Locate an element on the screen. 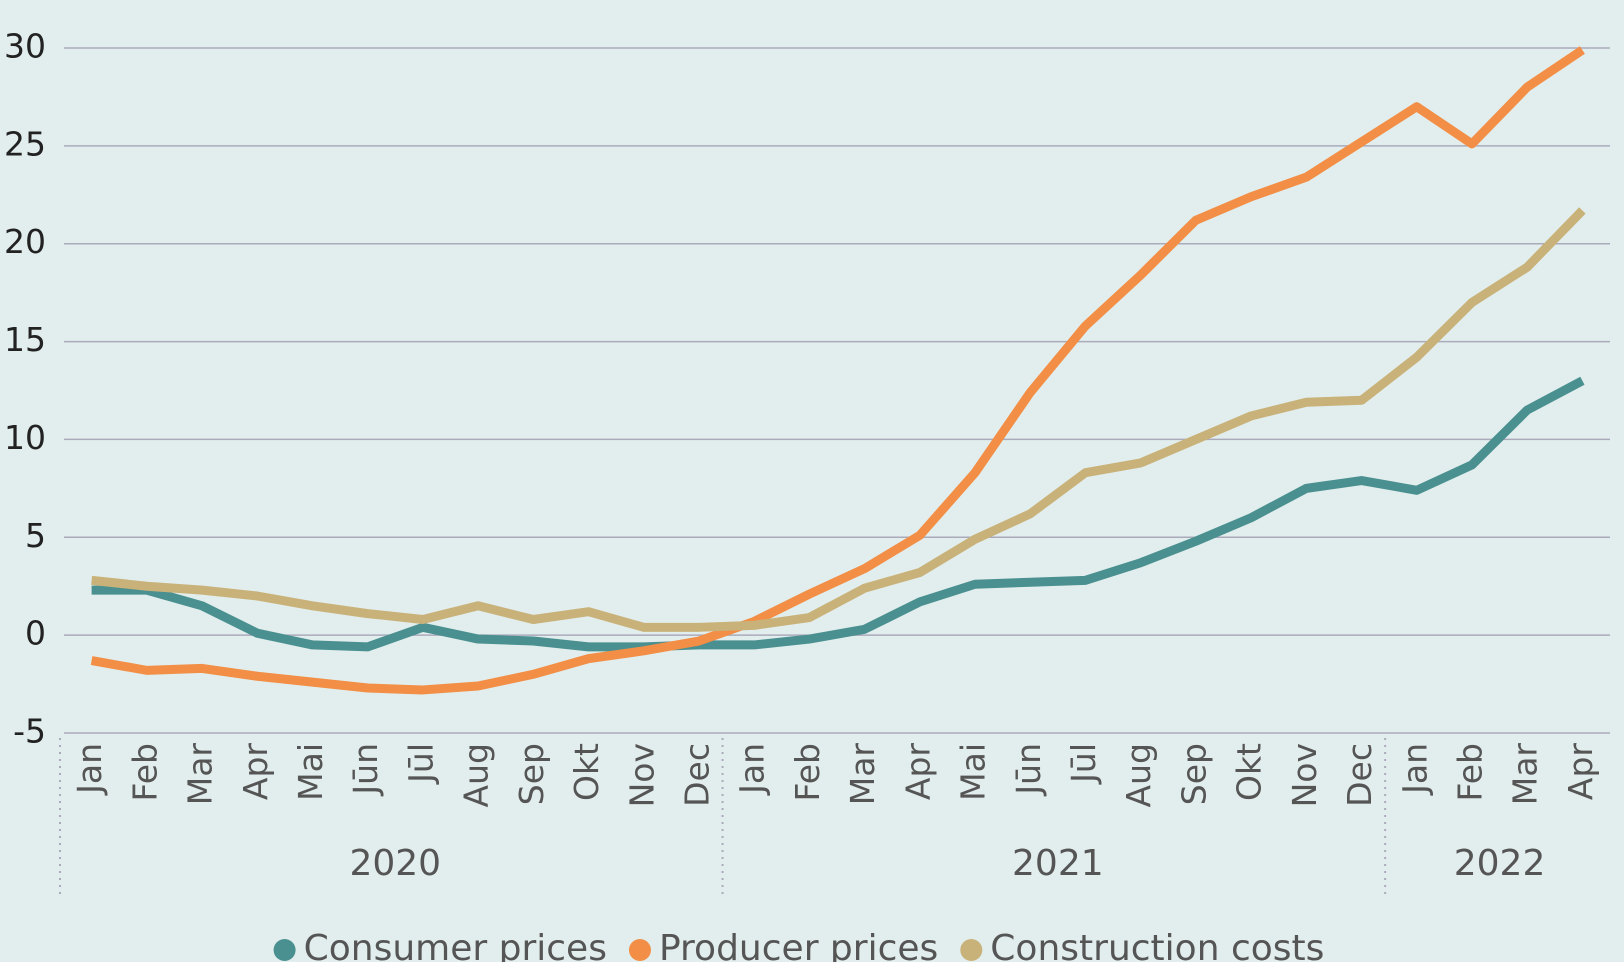 The height and width of the screenshot is (962, 1624). y-tick-label: -5 is located at coordinates (29, 731).